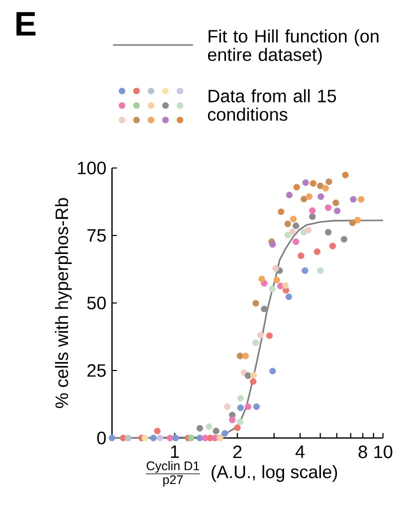  I want to click on y-tick-label: 25, so click(96, 370).